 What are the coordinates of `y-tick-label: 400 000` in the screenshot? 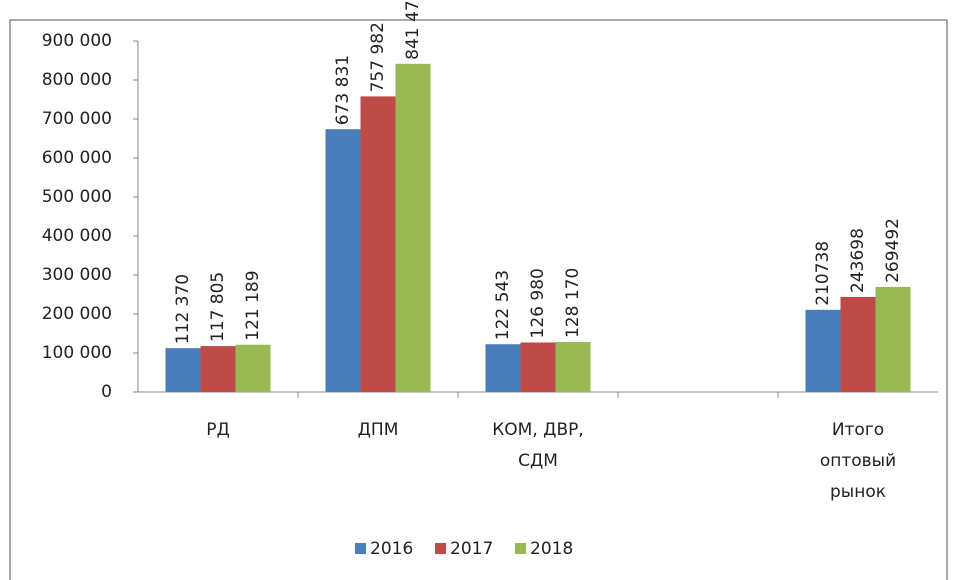 It's located at (77, 236).